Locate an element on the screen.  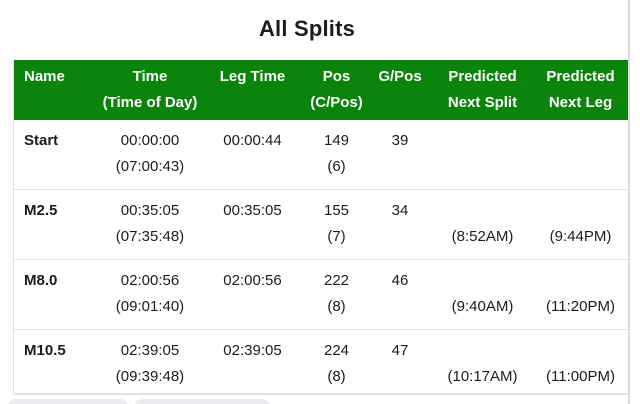
cell-gpos: 46 is located at coordinates (400, 280).